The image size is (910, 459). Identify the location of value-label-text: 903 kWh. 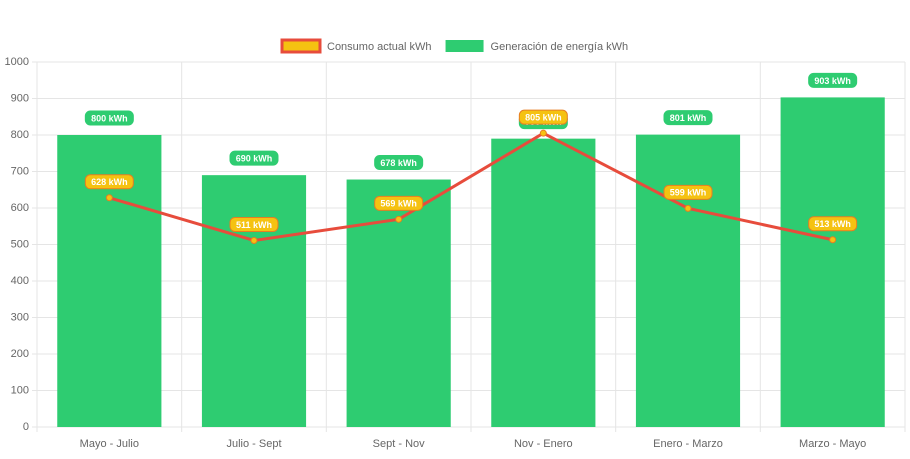
(832, 81).